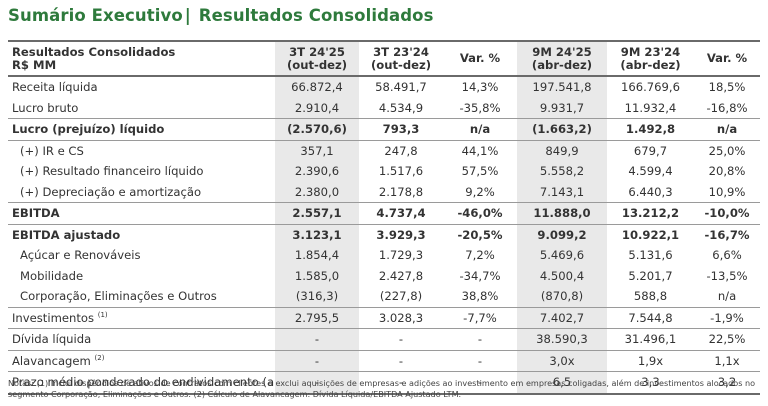 This screenshot has height=406, width=768. What do you see at coordinates (562, 64) in the screenshot?
I see `header-9m2425-months: (abr-dez)` at bounding box center [562, 64].